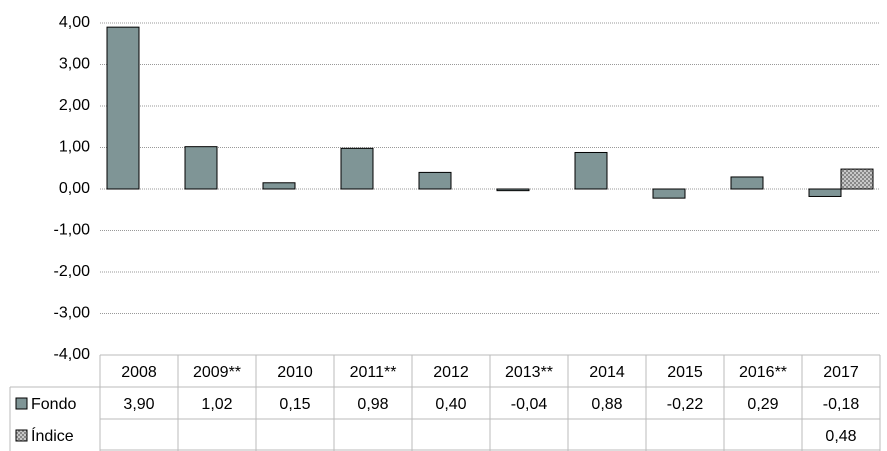 The width and height of the screenshot is (887, 451). I want to click on y-tick-label: -1,00, so click(72, 230).